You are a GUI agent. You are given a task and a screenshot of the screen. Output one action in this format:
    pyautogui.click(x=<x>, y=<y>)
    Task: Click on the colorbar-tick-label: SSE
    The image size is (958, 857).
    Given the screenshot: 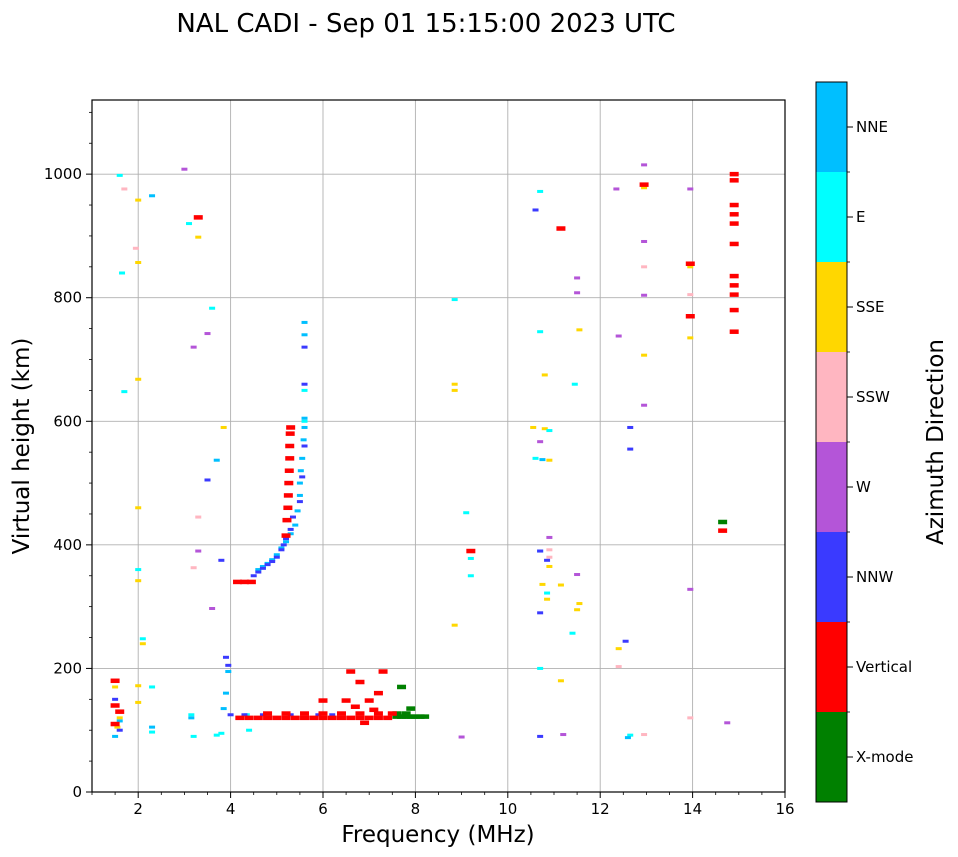 What is the action you would take?
    pyautogui.click(x=870, y=307)
    